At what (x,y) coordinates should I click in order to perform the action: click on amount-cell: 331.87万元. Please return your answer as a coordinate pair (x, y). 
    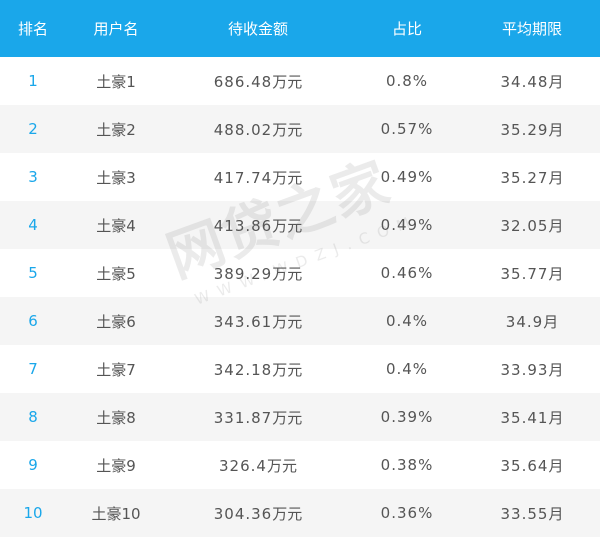
    Looking at the image, I should click on (258, 417).